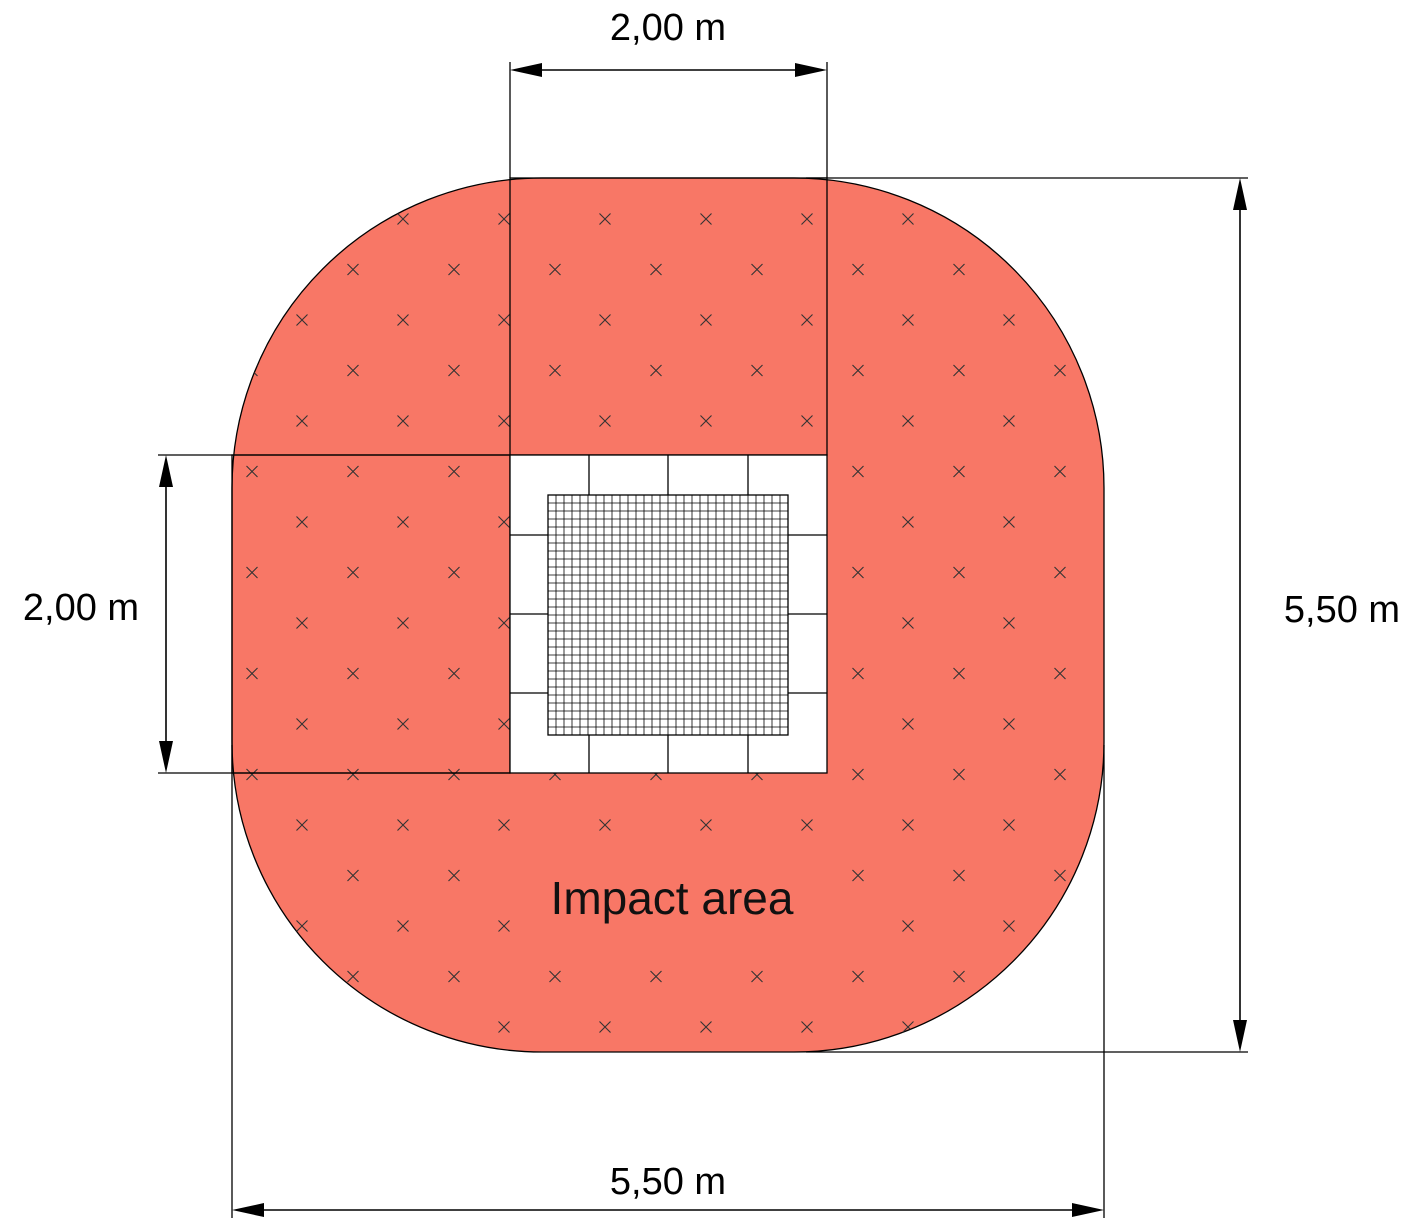  I want to click on bottom-width-label: 5,50 m, so click(668, 1182).